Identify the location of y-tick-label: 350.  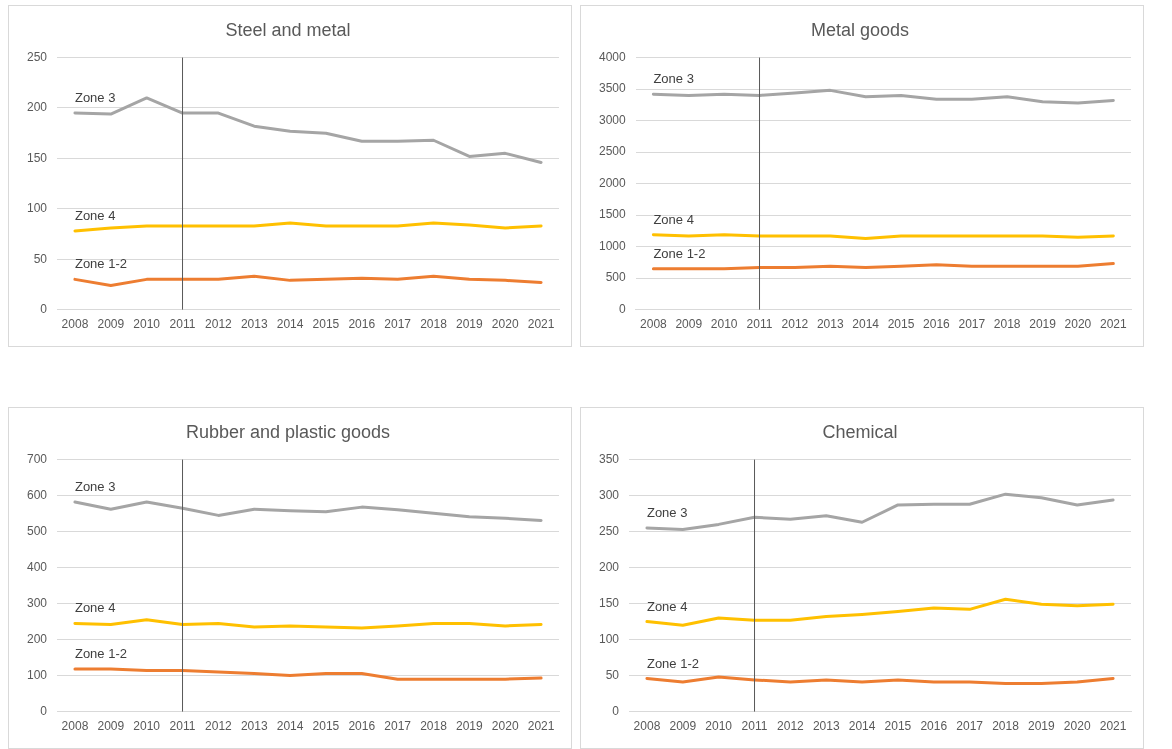
(609, 458).